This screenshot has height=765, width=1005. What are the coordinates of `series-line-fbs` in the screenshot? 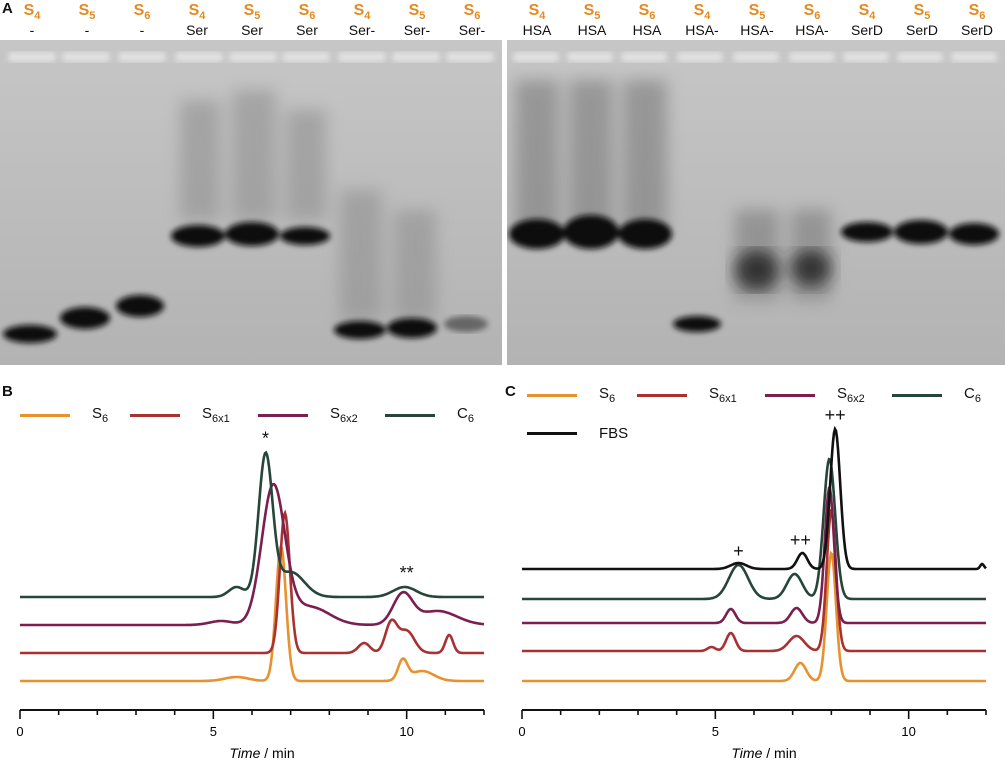 It's located at (754, 498).